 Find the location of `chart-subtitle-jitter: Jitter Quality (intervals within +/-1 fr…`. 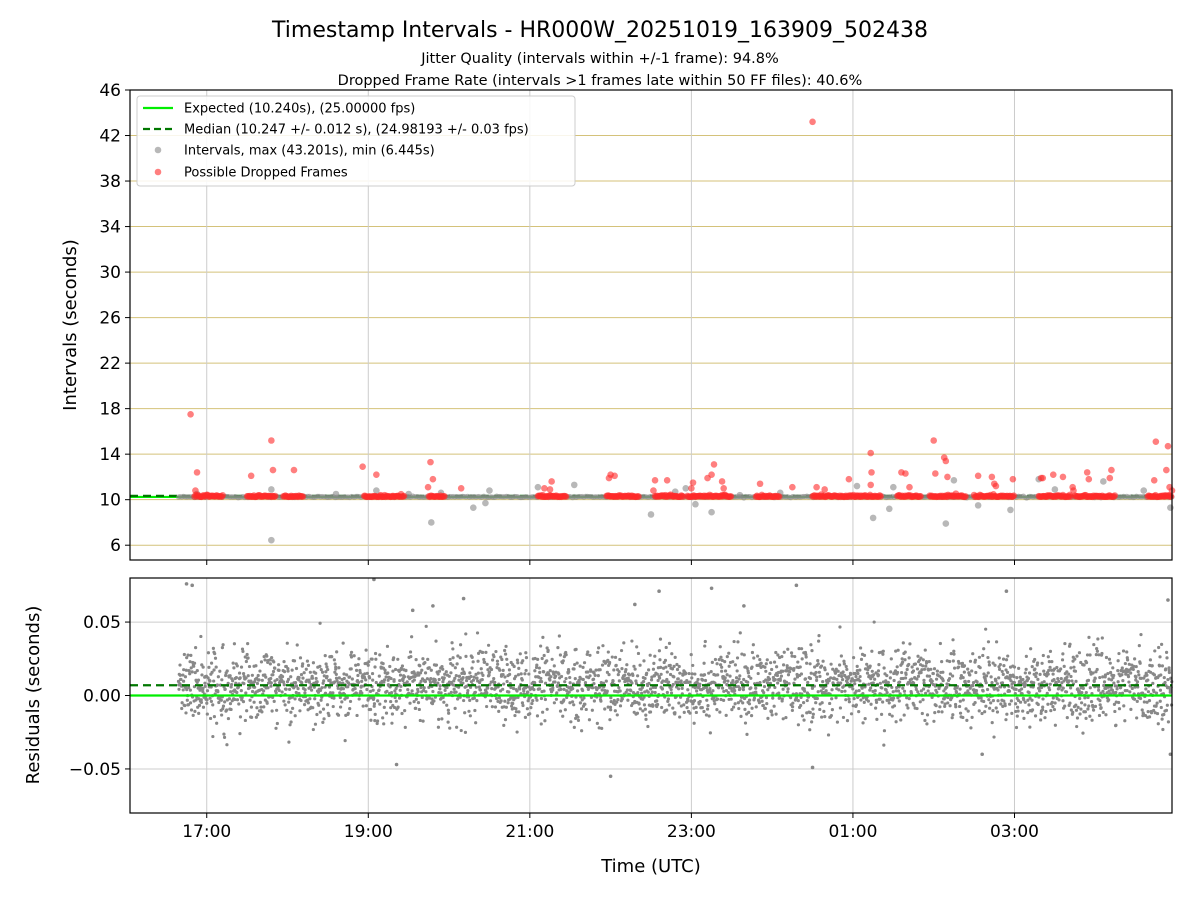

chart-subtitle-jitter: Jitter Quality (intervals within +/-1 fr… is located at coordinates (599, 59).